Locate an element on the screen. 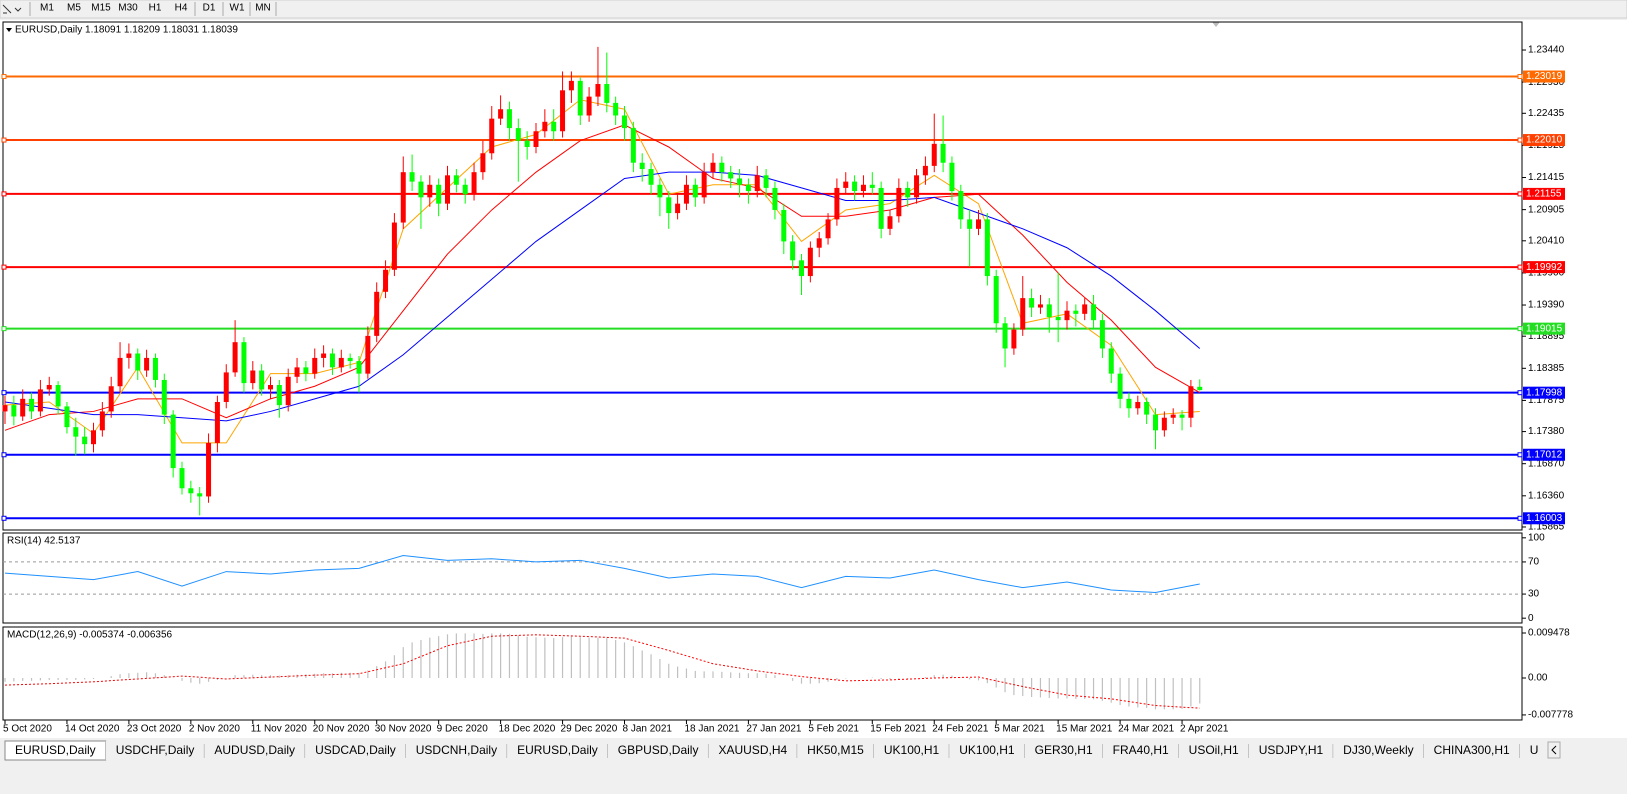 The height and width of the screenshot is (794, 1627). panel-frame is located at coordinates (762, 578).